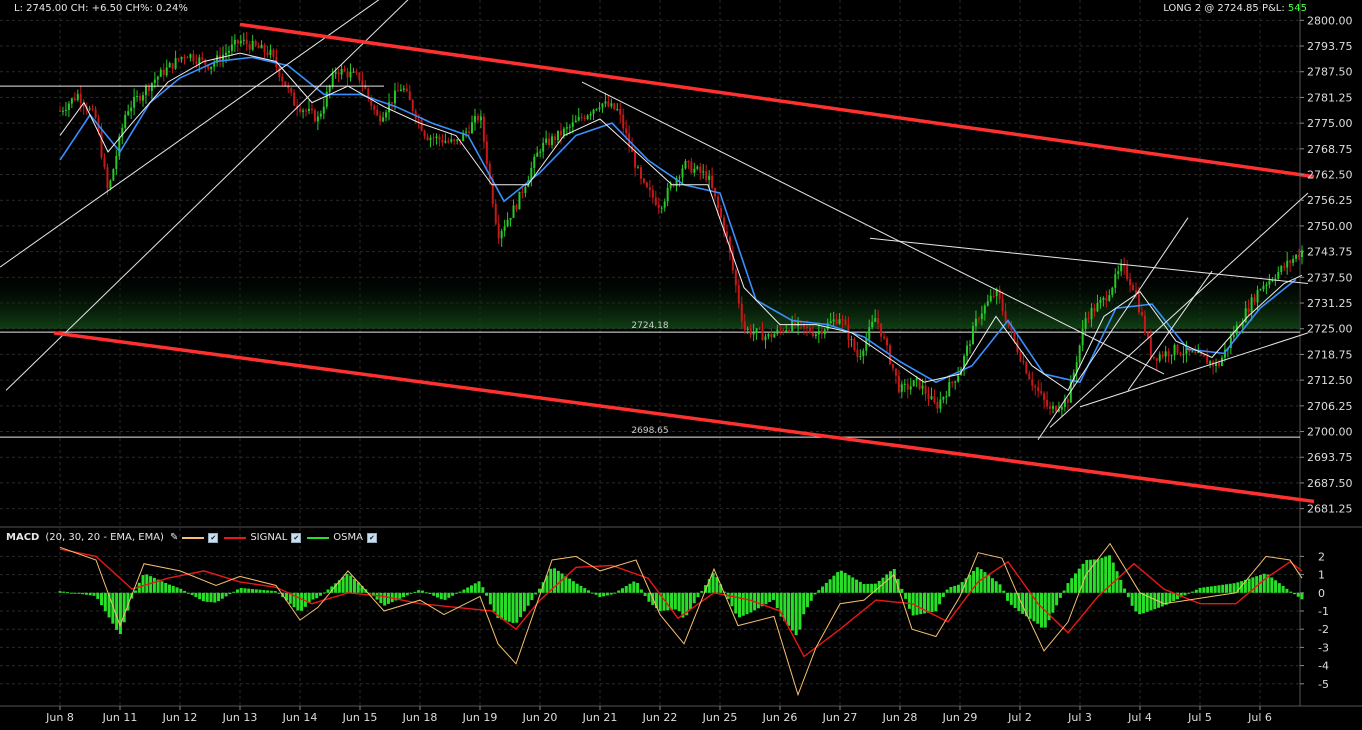 This screenshot has width=1362, height=730. Describe the element at coordinates (649, 431) in the screenshot. I see `level-label: 2698.65` at that location.